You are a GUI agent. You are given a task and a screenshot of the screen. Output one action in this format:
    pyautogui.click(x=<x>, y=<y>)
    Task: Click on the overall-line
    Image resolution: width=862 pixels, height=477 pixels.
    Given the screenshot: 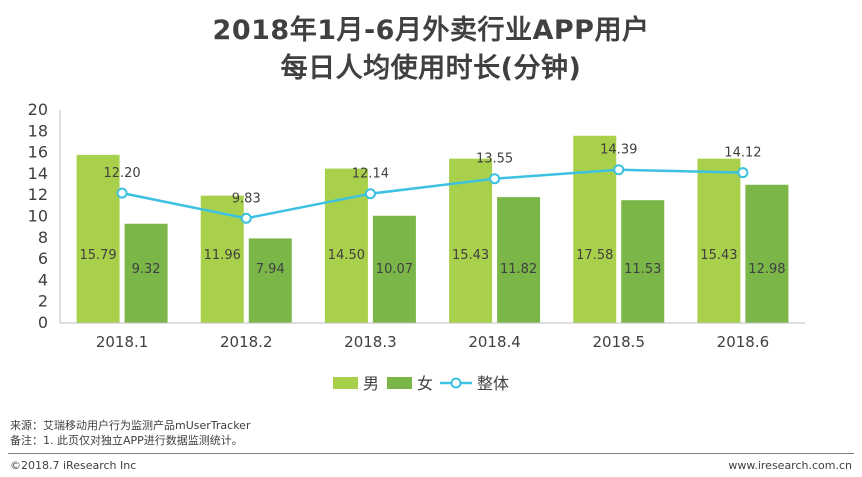 What is the action you would take?
    pyautogui.click(x=432, y=194)
    